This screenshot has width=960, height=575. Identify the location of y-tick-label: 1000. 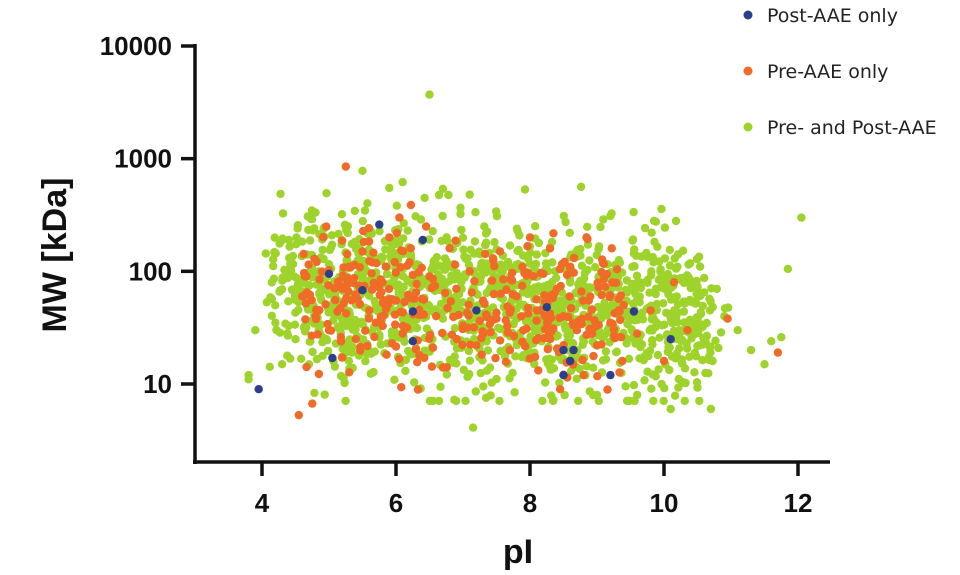
(143, 159).